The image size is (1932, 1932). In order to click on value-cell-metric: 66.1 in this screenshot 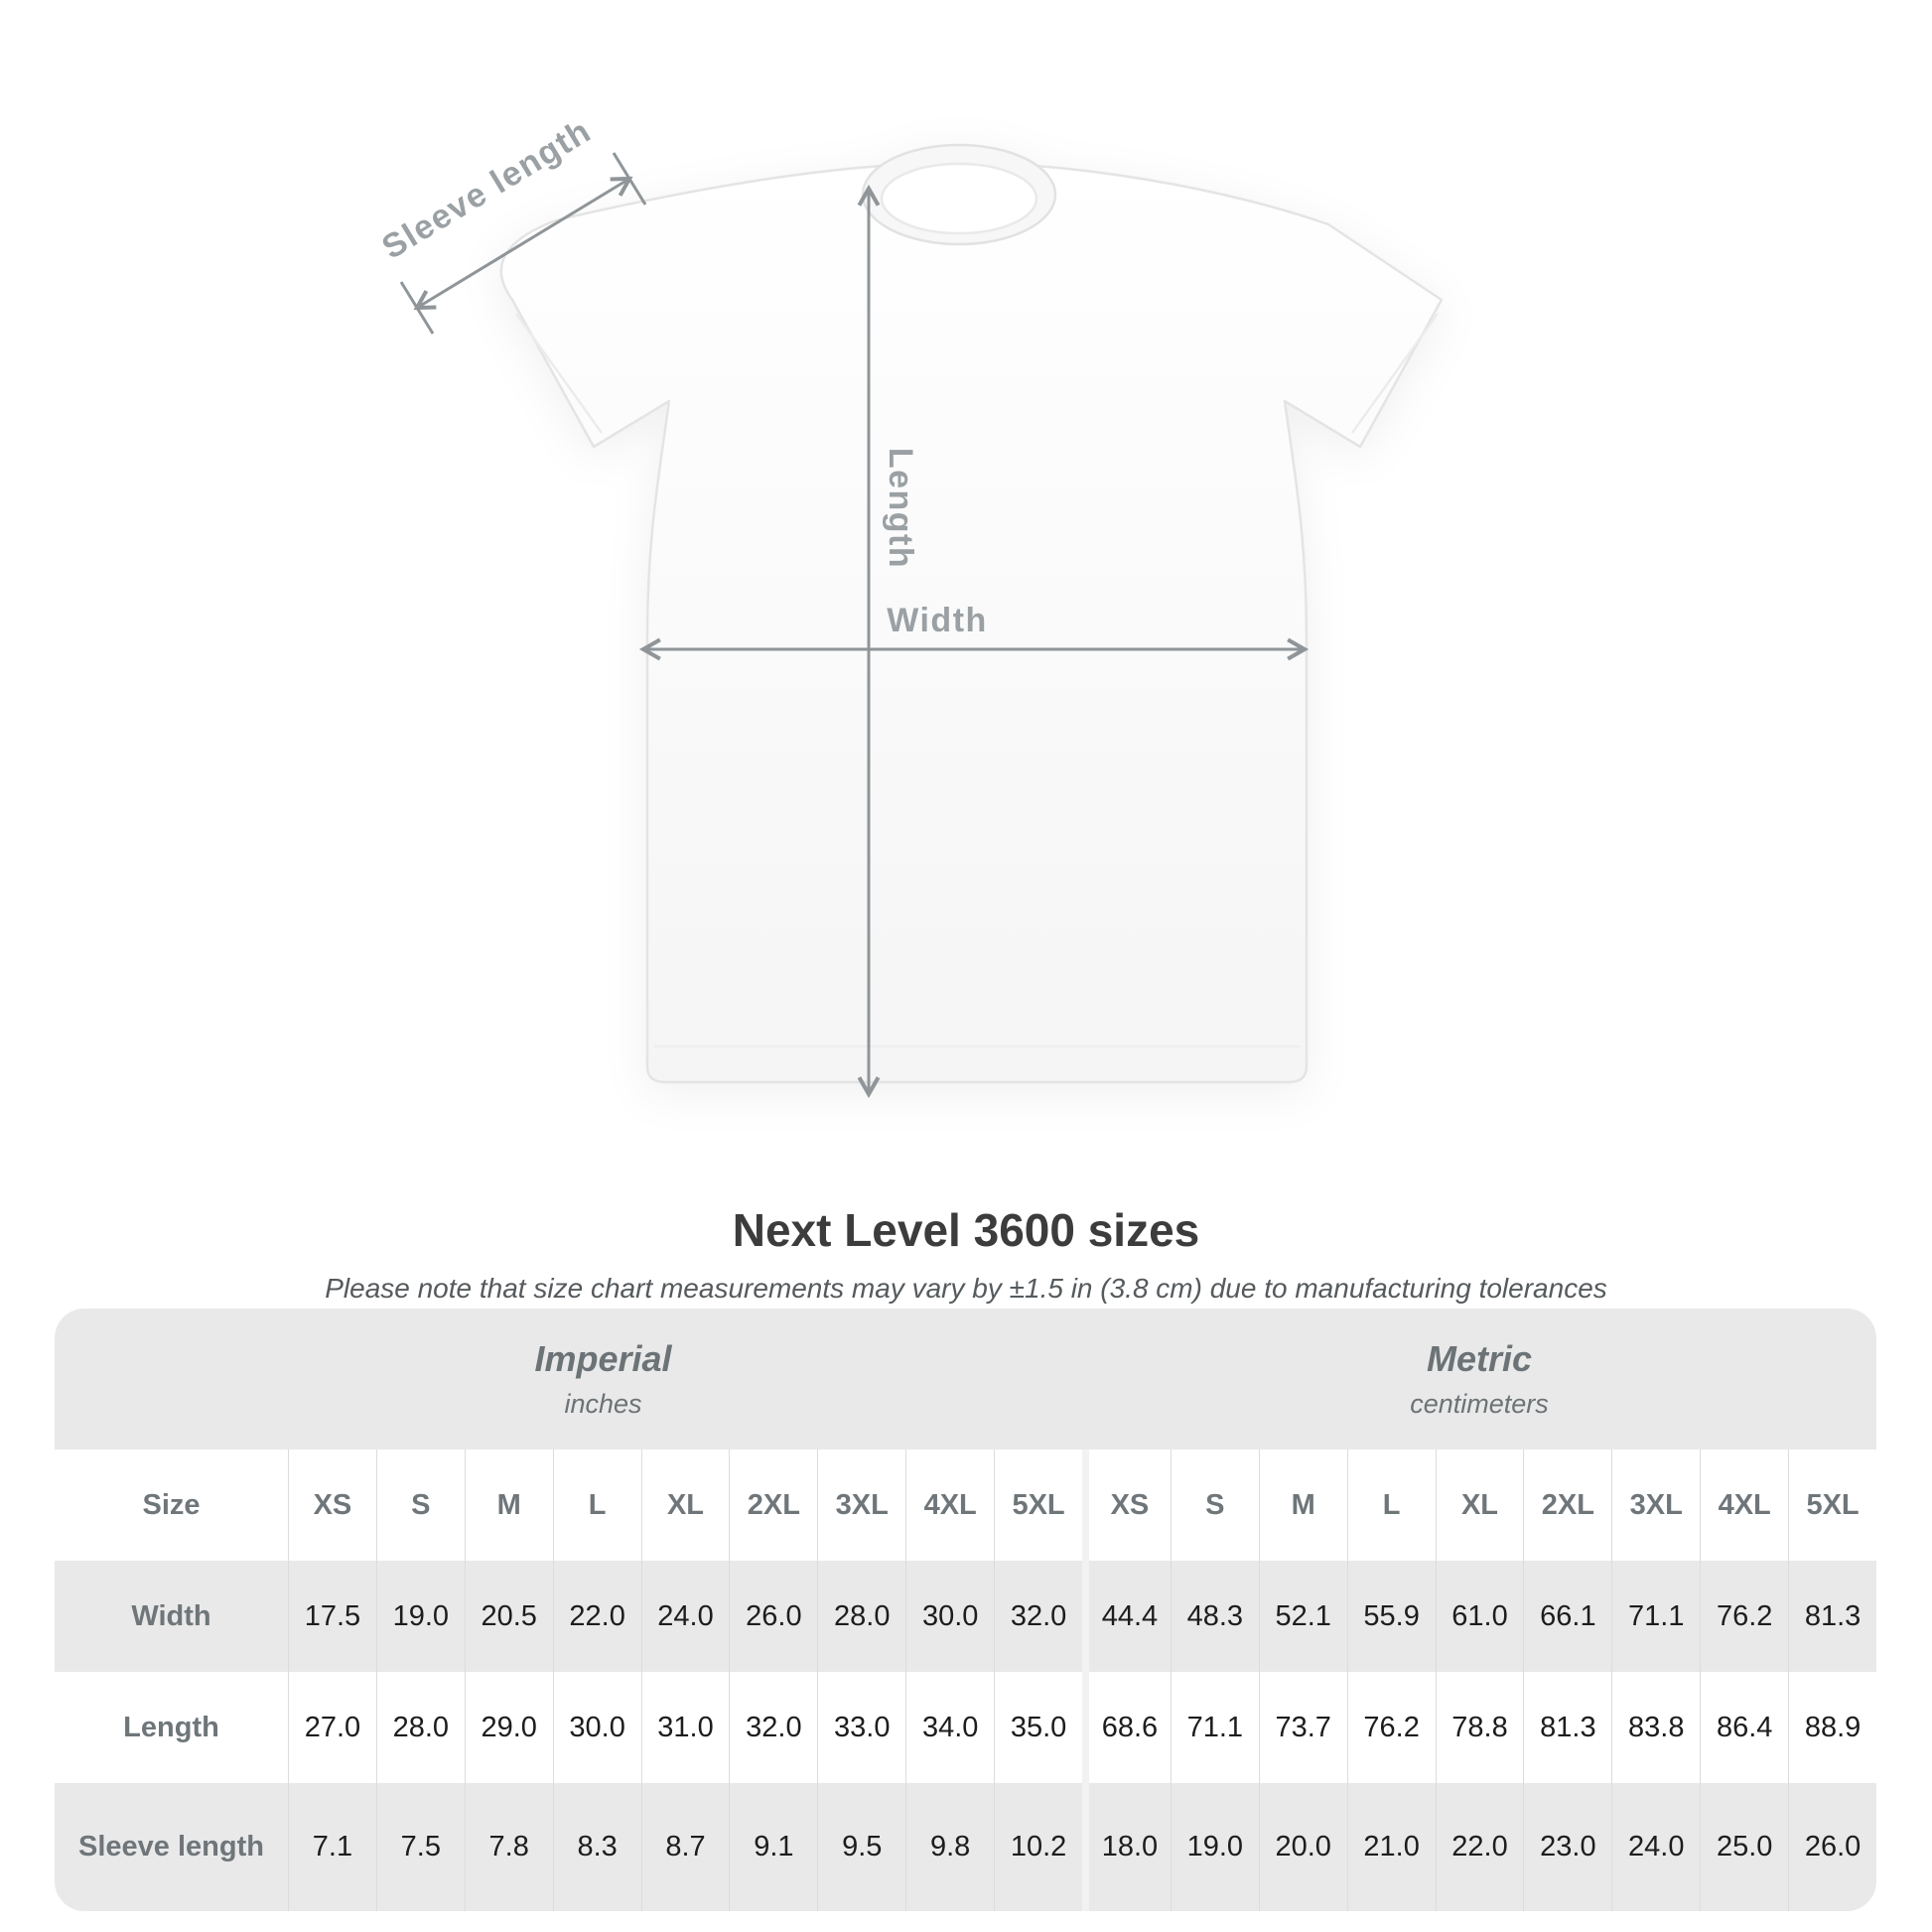, I will do `click(1567, 1616)`.